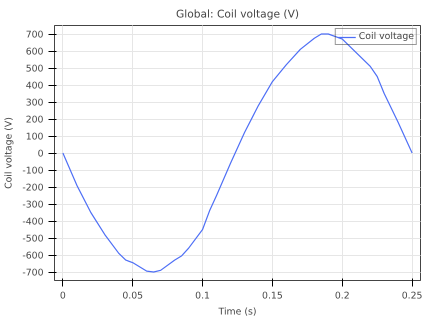 The image size is (426, 320). I want to click on x-tick-label: 0, so click(63, 296).